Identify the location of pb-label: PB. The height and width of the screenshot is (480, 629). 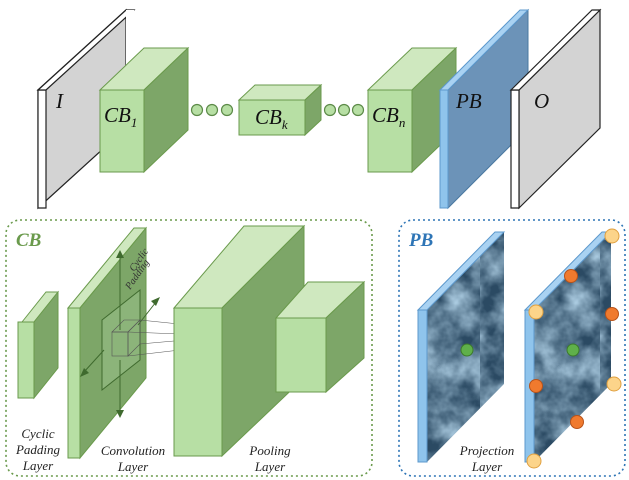
(468, 101).